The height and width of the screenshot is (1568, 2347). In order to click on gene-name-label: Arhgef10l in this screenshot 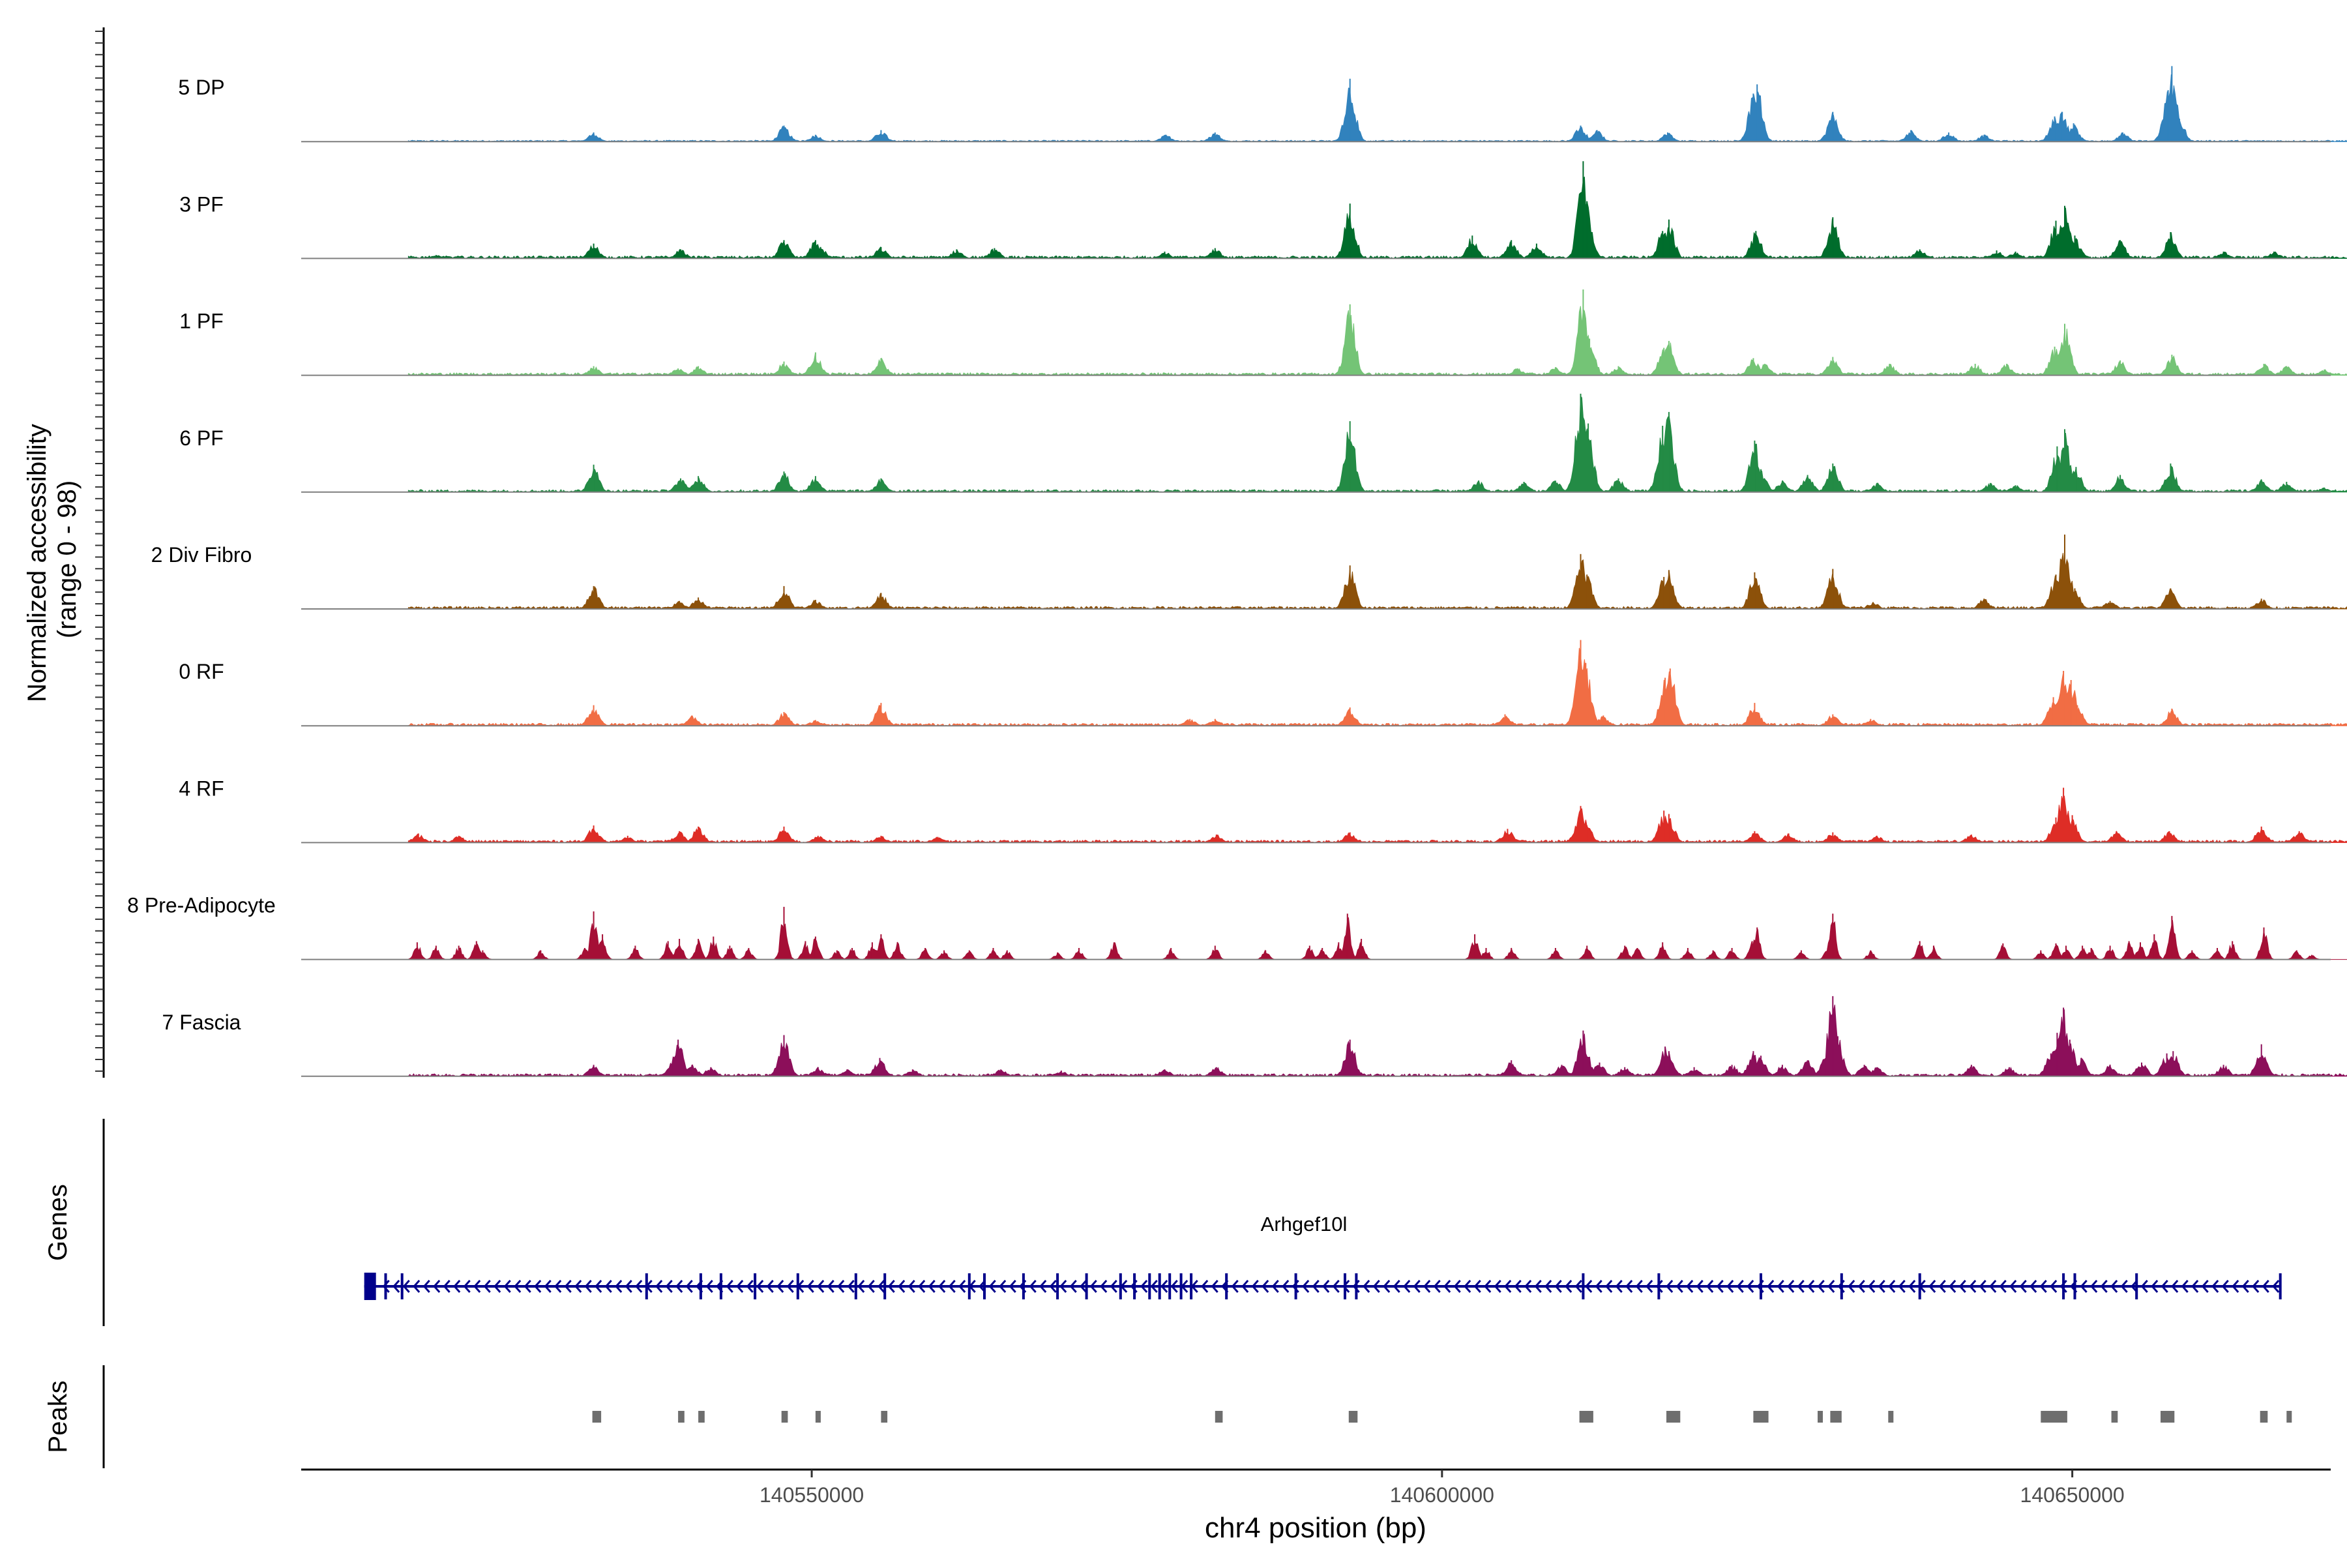, I will do `click(1304, 1224)`.